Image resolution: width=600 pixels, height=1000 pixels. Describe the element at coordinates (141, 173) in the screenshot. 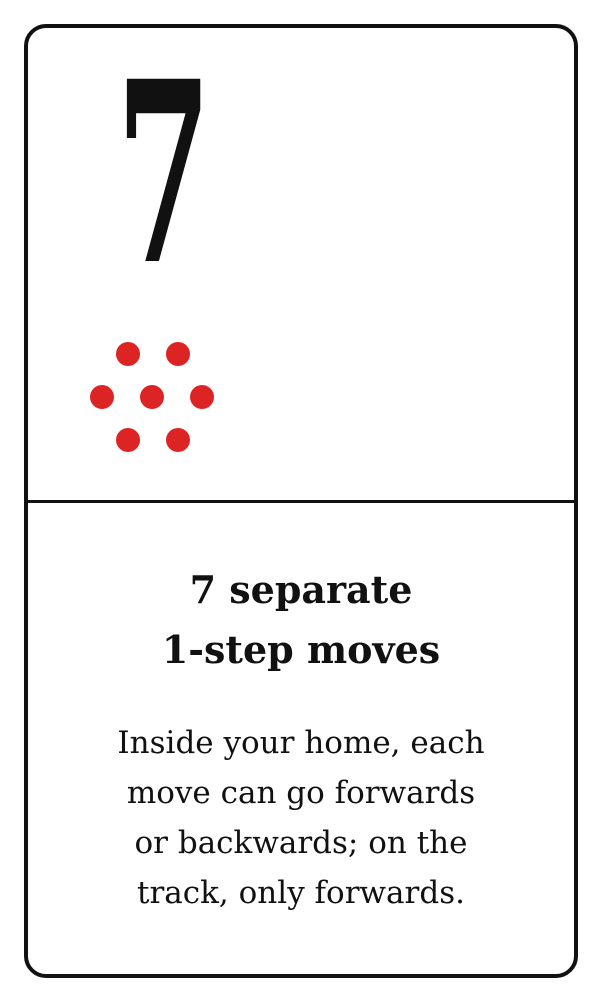

I see `card-rank: 7` at that location.